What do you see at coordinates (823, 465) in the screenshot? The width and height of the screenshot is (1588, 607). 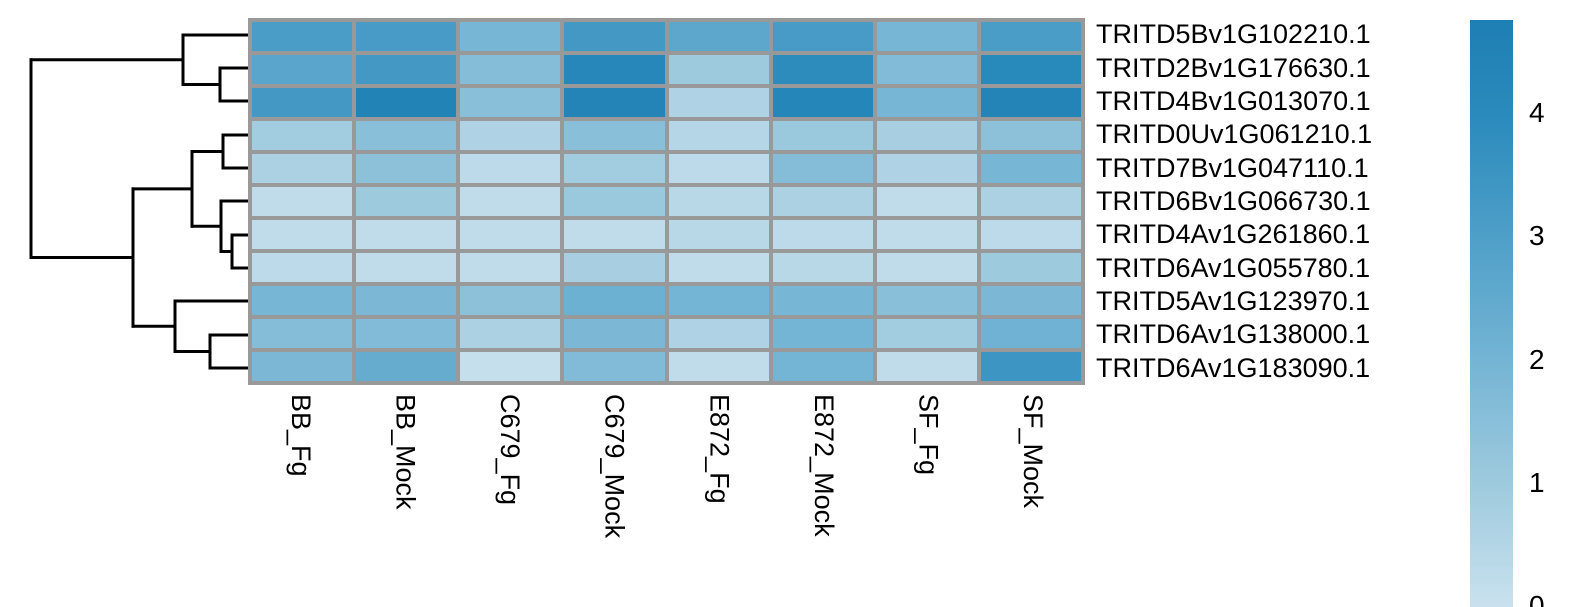 I see `column-label: E872_Mock` at bounding box center [823, 465].